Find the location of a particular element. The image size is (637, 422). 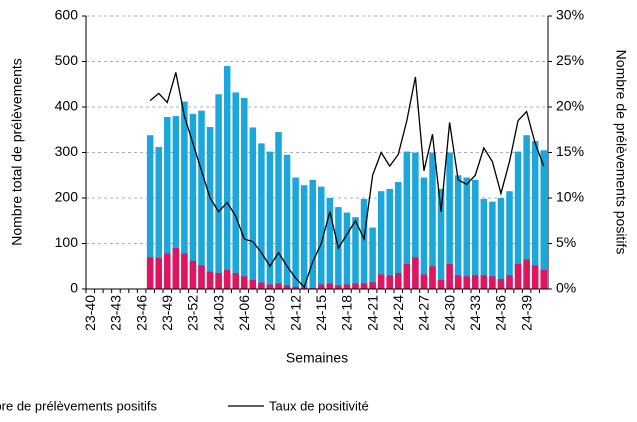

x-tick-label: 24-21 is located at coordinates (372, 313).